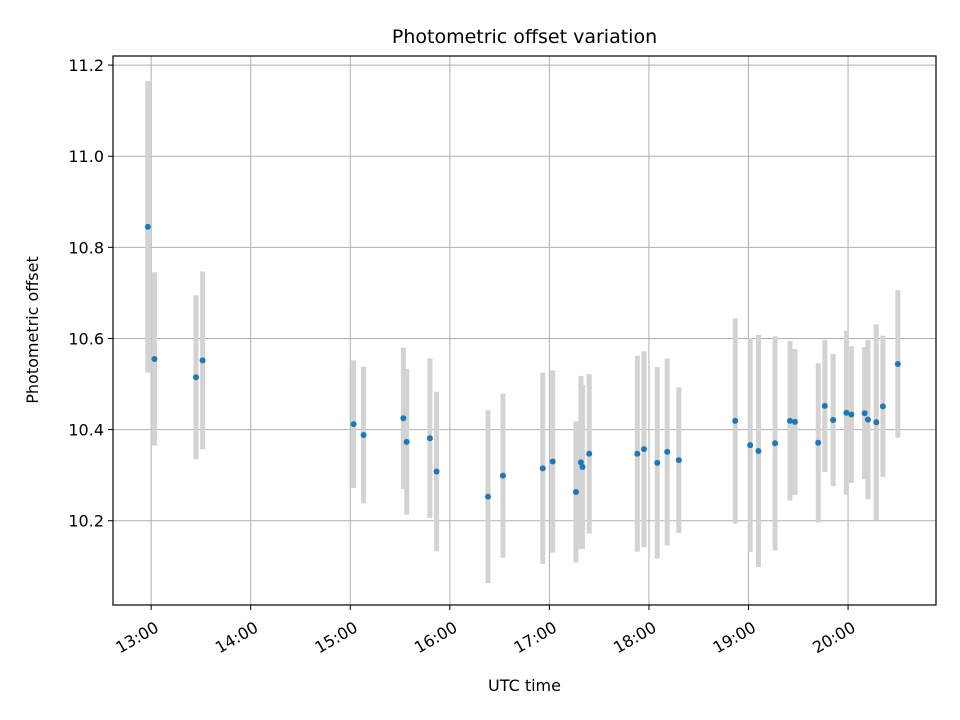  I want to click on y-axis-label: Photometric offset, so click(32, 330).